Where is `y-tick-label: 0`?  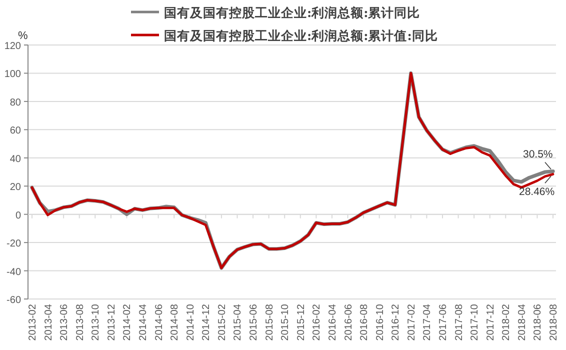
y-tick-label: 0 is located at coordinates (18, 216).